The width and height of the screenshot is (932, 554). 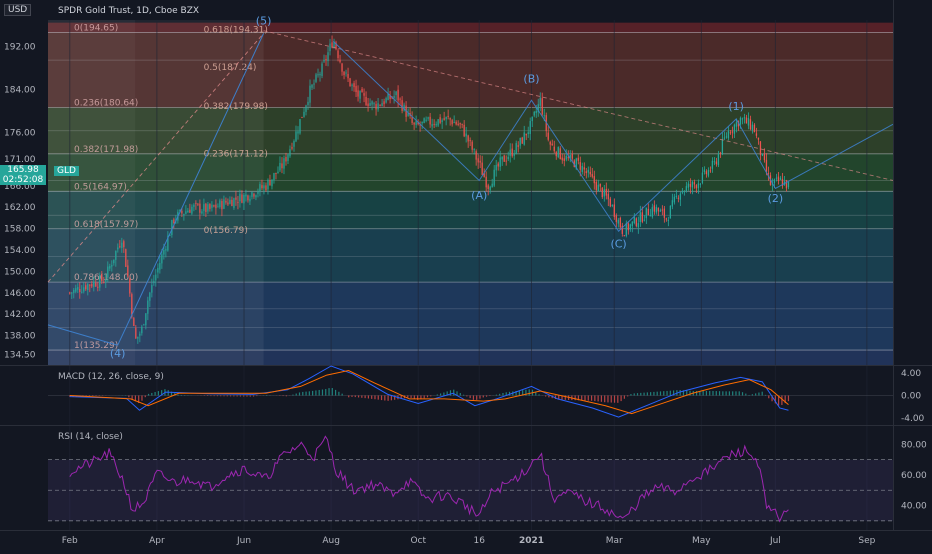 What do you see at coordinates (17, 10) in the screenshot?
I see `currency-label: USD` at bounding box center [17, 10].